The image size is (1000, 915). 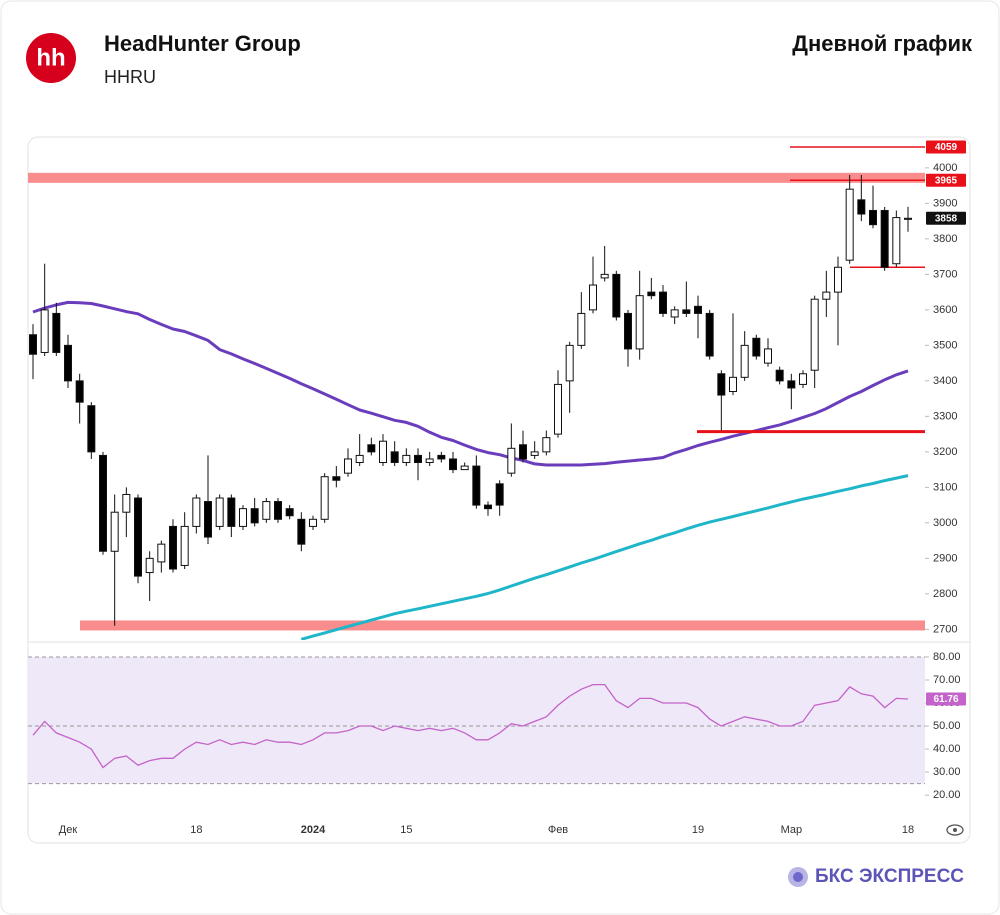 I want to click on rsi-tick-label: 20.00, so click(x=947, y=795).